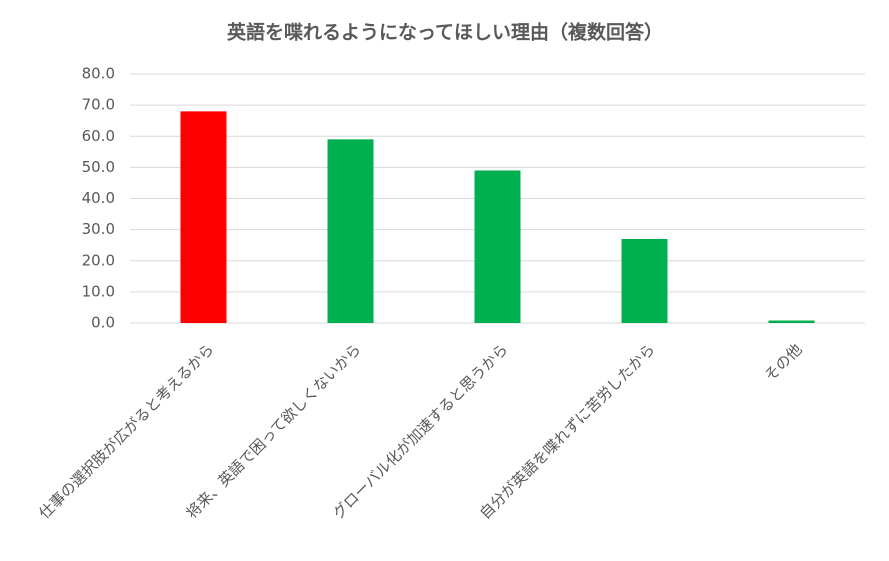 The width and height of the screenshot is (889, 561). I want to click on y-tick-label: 80.0, so click(98, 74).